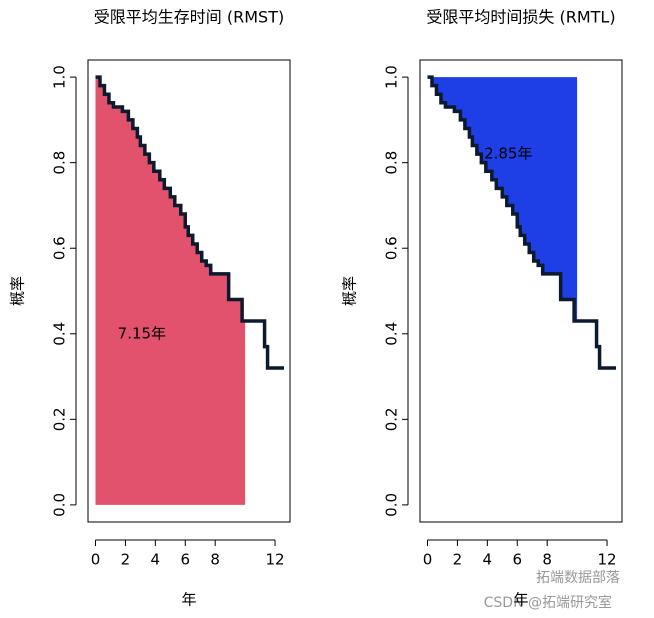  I want to click on watermark: CSDN @拓端研究室, so click(548, 602).